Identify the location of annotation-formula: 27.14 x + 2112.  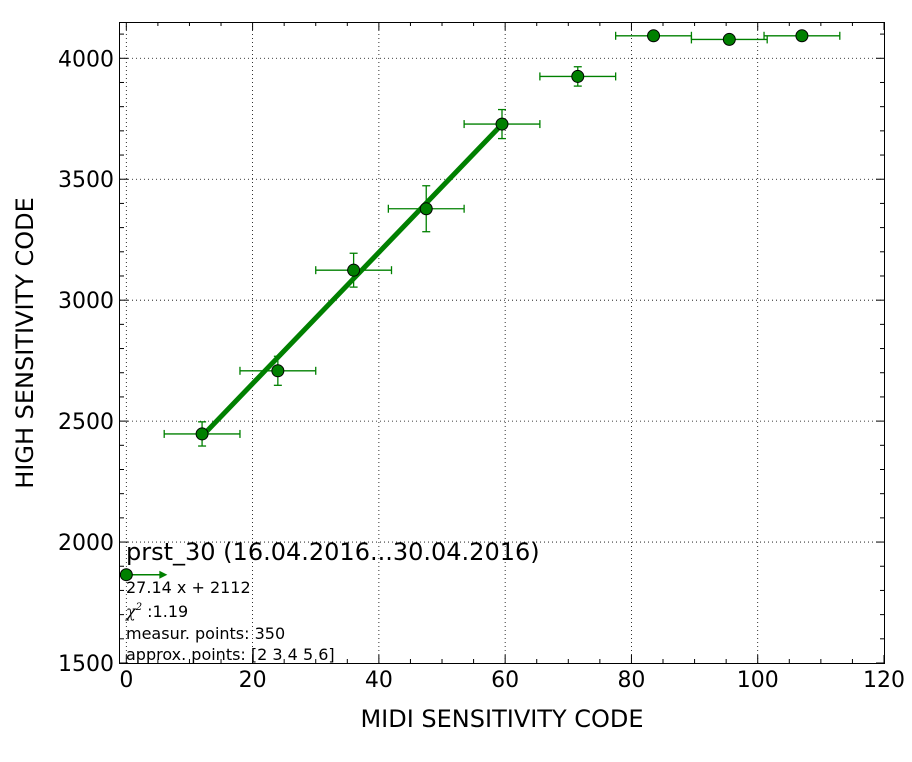
(188, 587).